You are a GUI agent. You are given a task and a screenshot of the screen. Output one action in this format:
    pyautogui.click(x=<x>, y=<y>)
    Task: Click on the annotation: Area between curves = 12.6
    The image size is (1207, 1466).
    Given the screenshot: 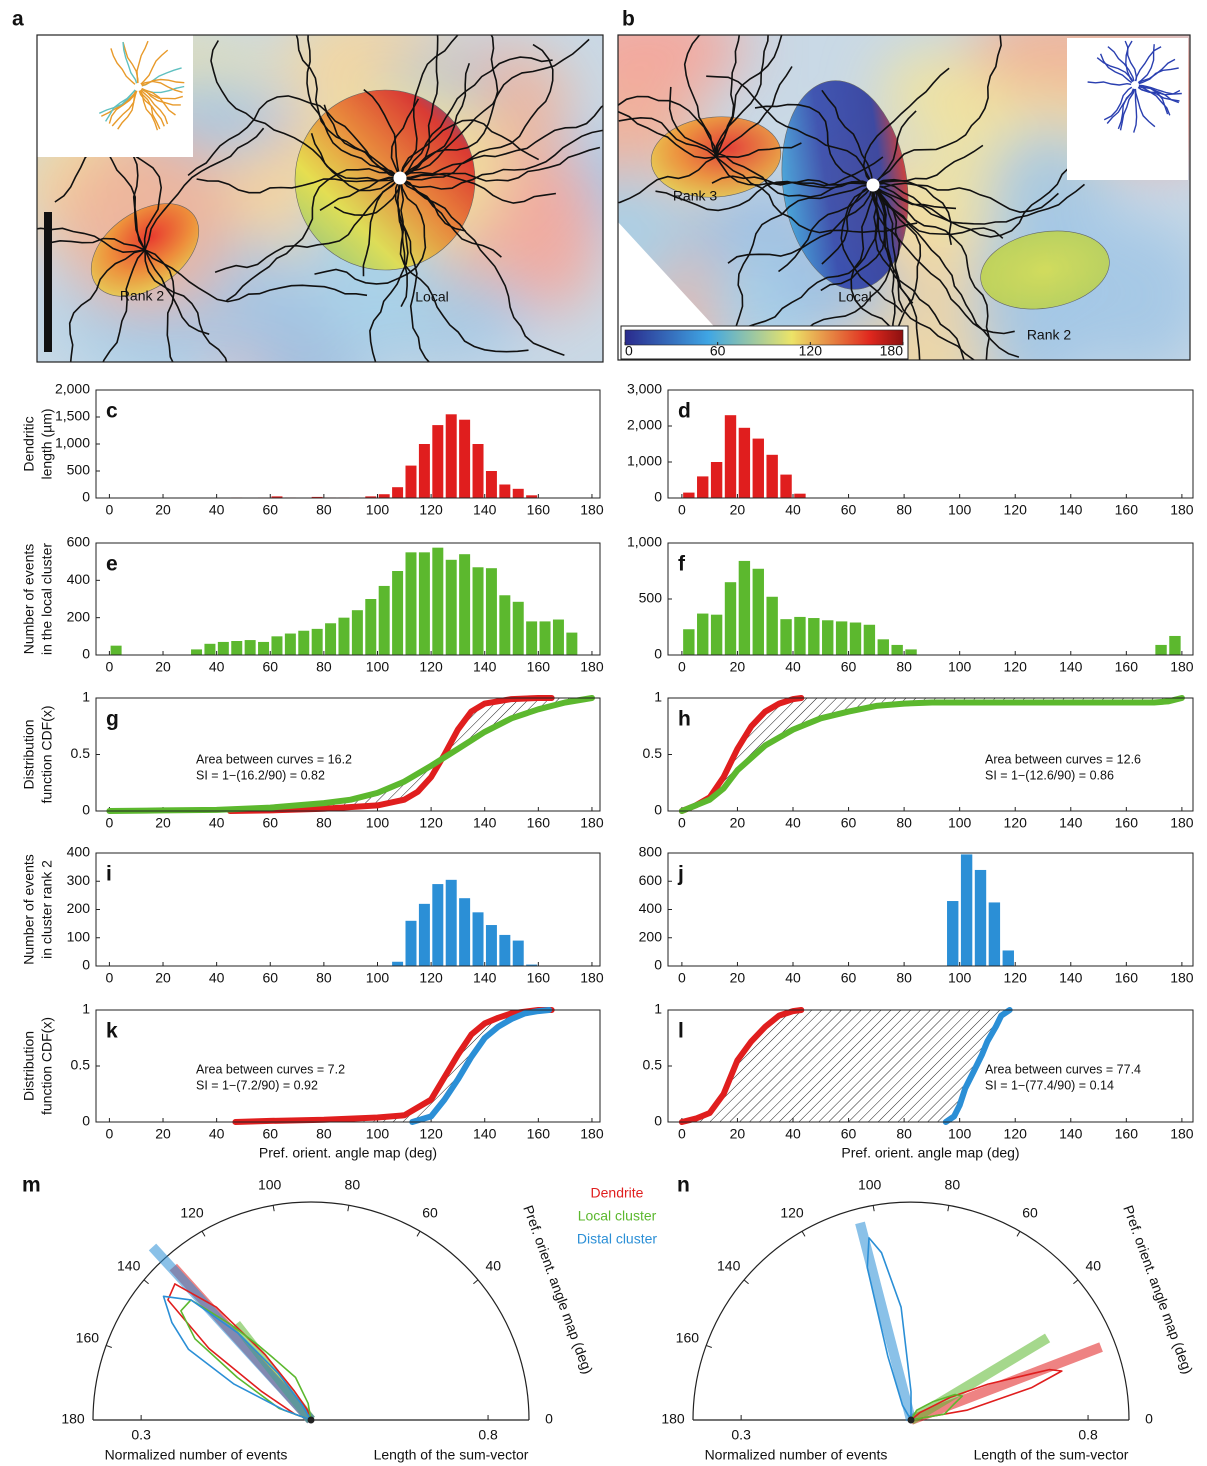 What is the action you would take?
    pyautogui.click(x=1063, y=759)
    